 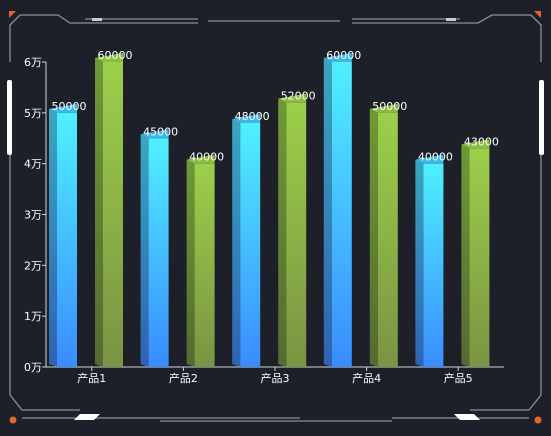 I want to click on y-tick-label: 4万, so click(x=33, y=164).